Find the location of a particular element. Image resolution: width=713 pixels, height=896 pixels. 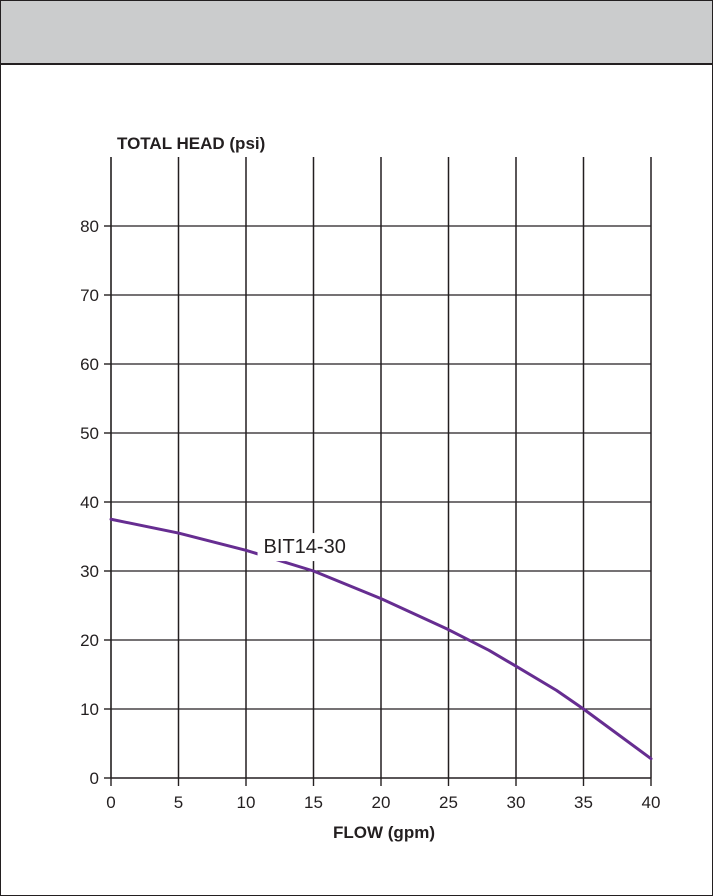

y-tick-label: 60 is located at coordinates (89, 364).